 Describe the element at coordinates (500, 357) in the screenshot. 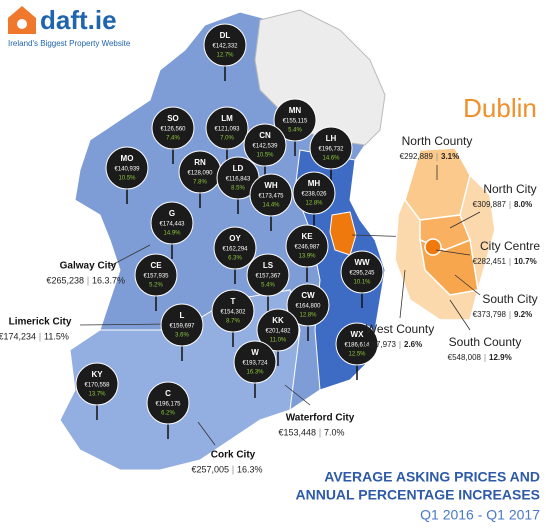

I see `change: 12.9%` at that location.